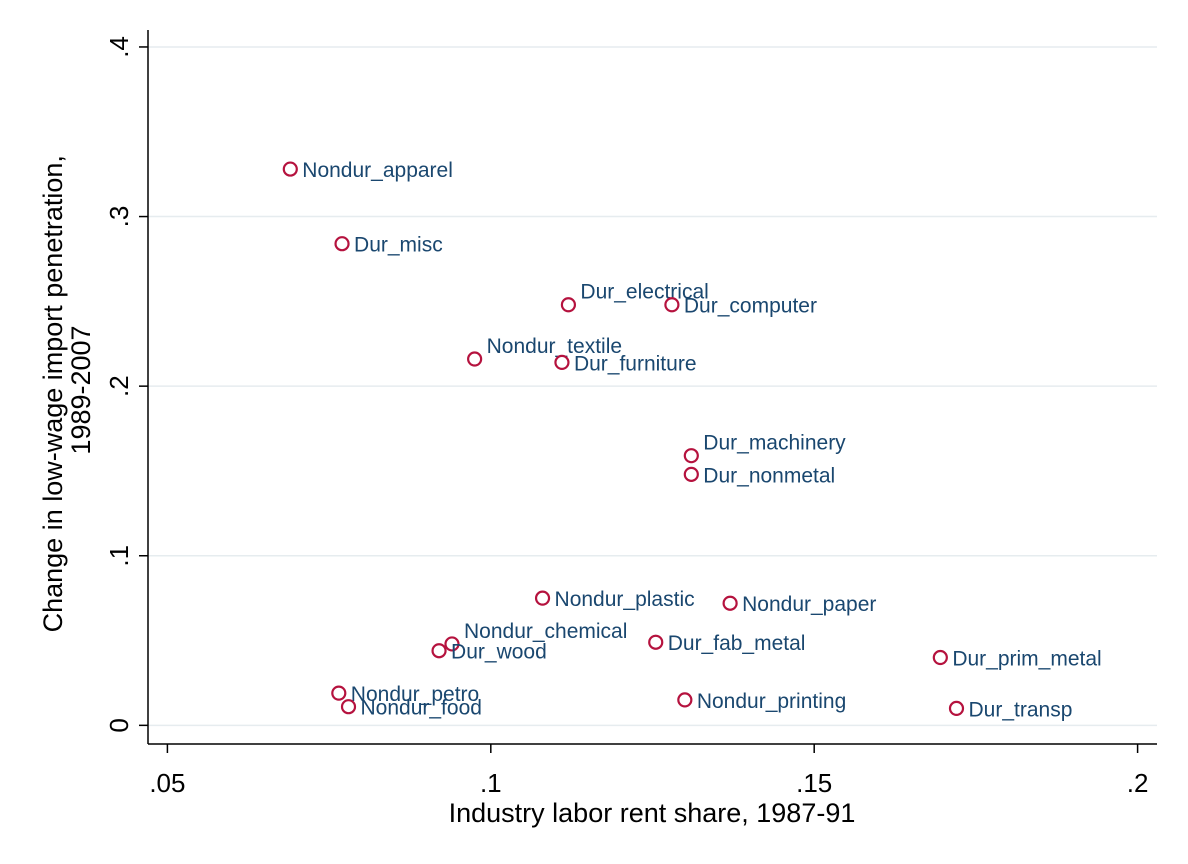 The width and height of the screenshot is (1188, 864). I want to click on y-axis-title-line-2: 1989-2007, so click(81, 389).